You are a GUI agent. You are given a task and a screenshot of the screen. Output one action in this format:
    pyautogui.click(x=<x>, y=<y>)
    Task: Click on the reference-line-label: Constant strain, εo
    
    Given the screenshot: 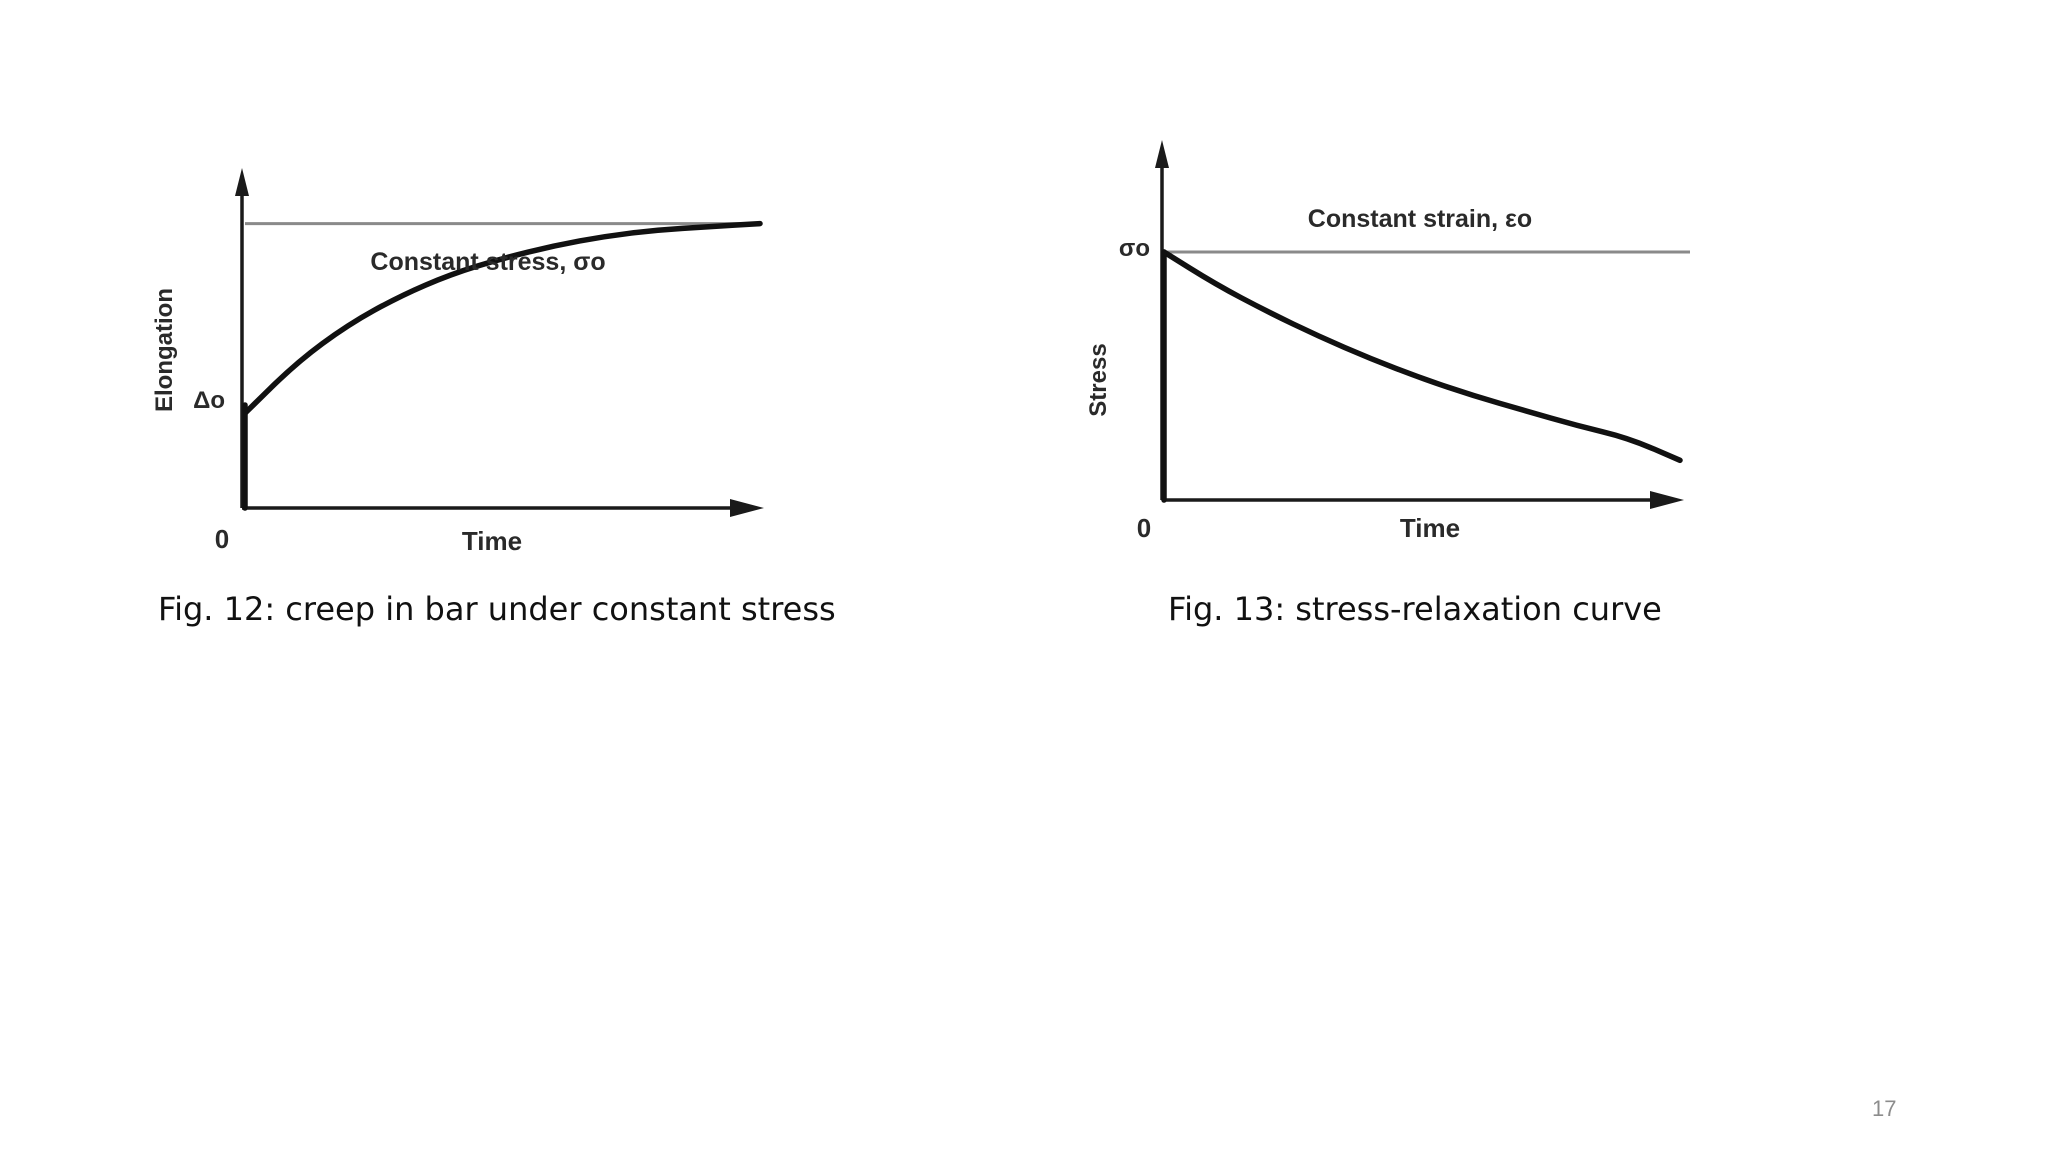 What is the action you would take?
    pyautogui.click(x=1420, y=219)
    